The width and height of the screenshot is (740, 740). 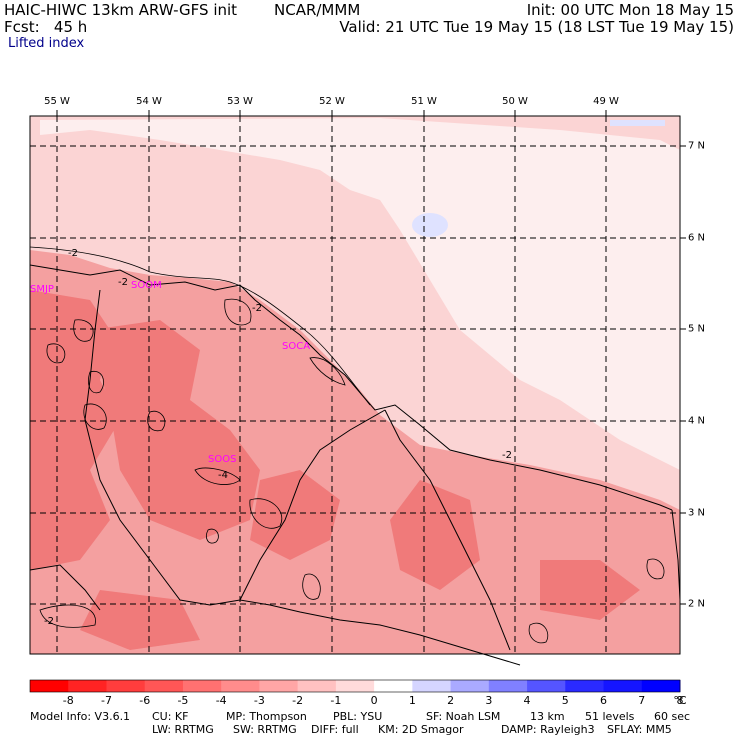 I want to click on levels: 51 levels, so click(x=610, y=716).